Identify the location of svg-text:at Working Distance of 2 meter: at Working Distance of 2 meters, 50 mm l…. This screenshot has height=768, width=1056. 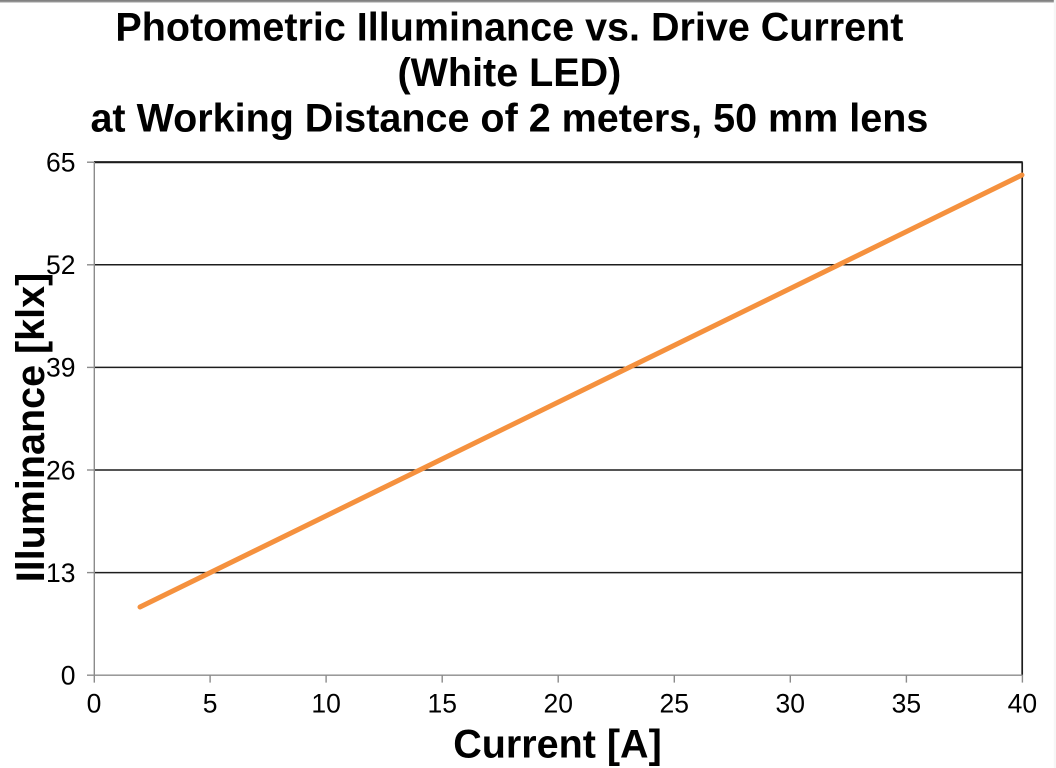
(509, 118).